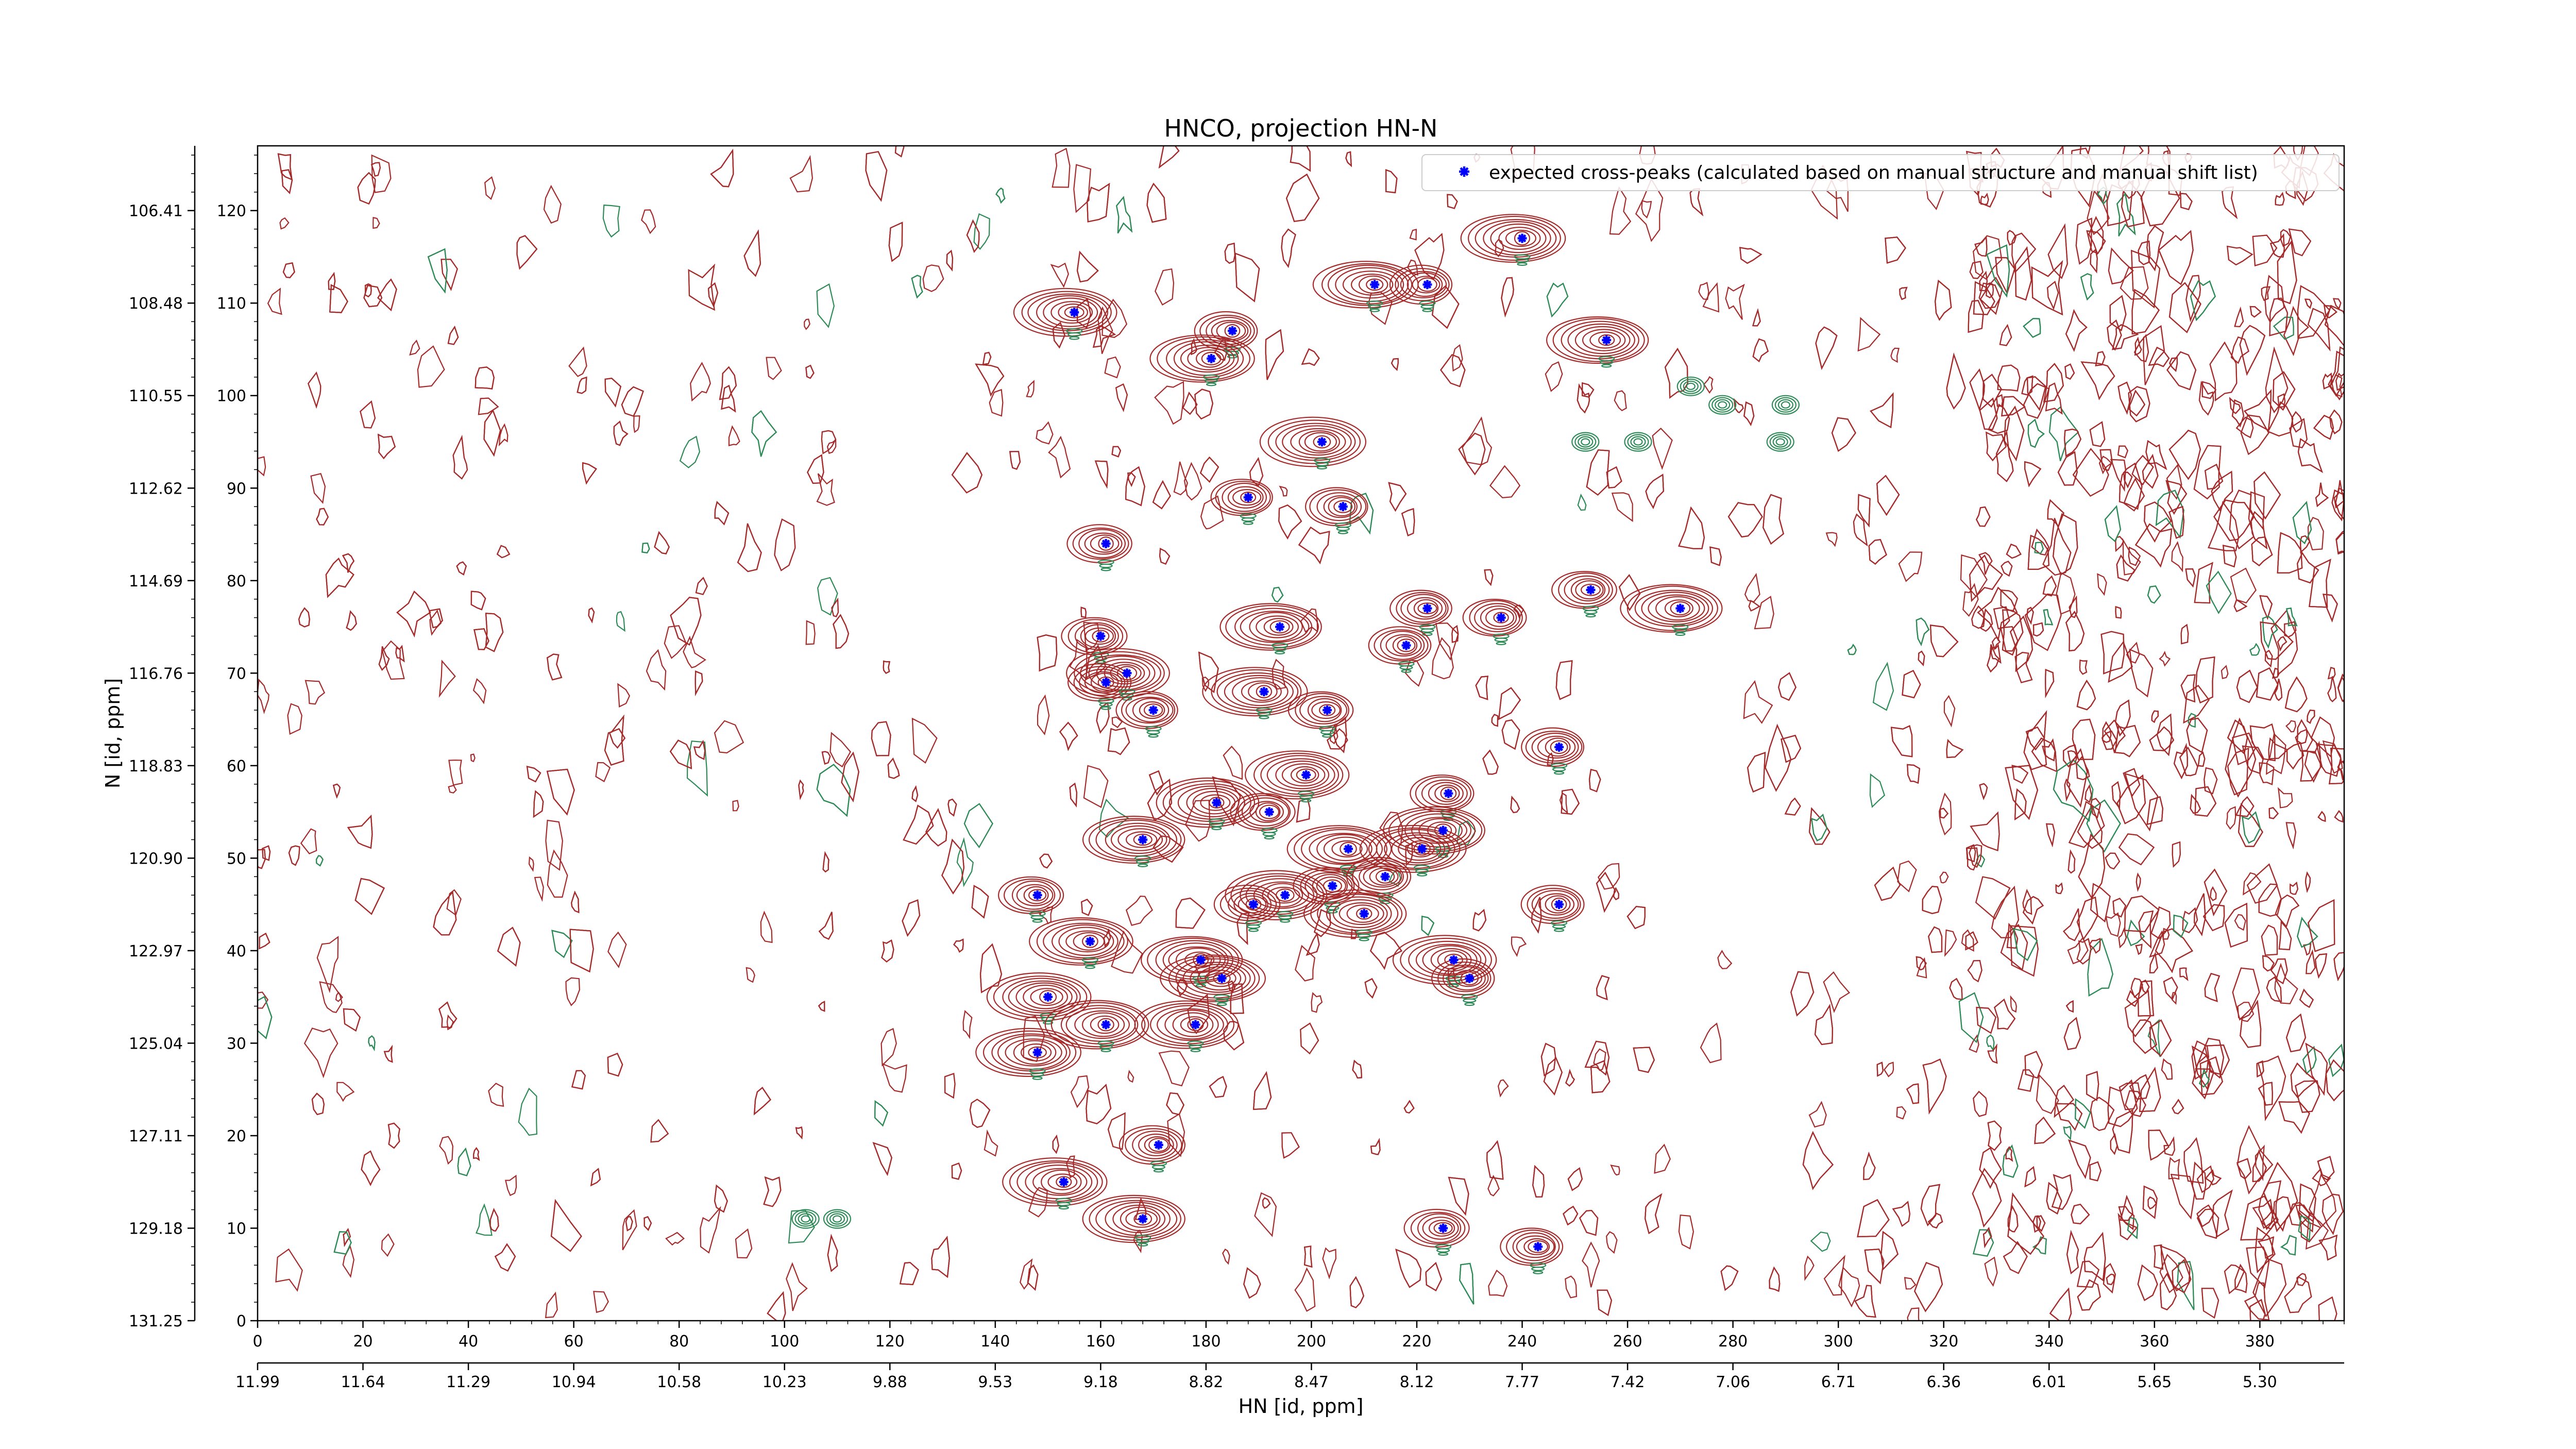  I want to click on x-ppm-tick-label: 6.01, so click(2049, 1382).